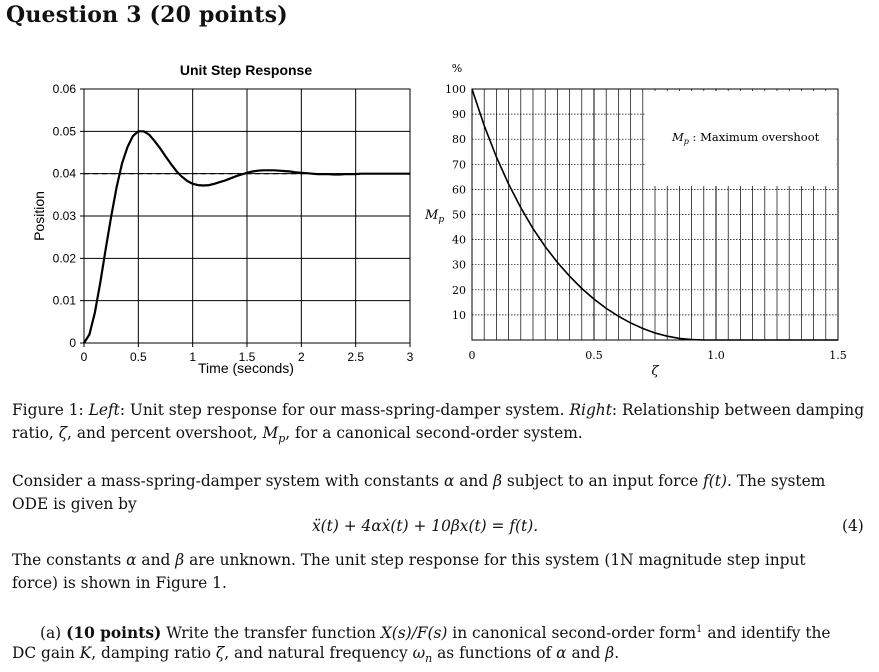 This screenshot has height=672, width=879. I want to click on body-text: as functions of, so click(494, 653).